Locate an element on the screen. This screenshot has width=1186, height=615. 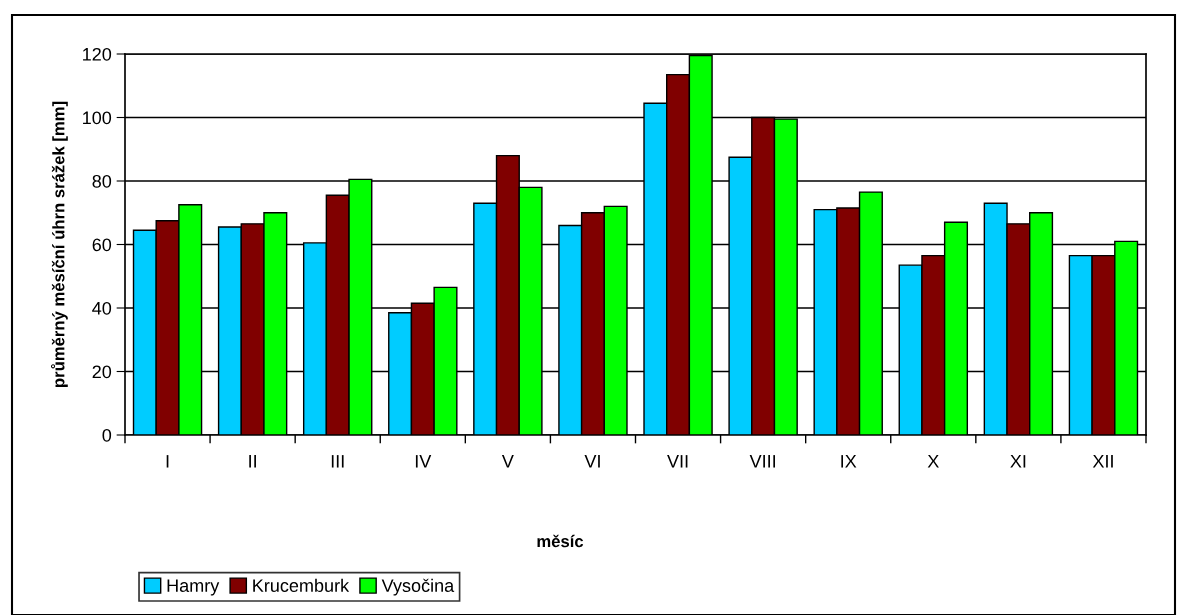
x-axis-title: měsíc is located at coordinates (560, 541).